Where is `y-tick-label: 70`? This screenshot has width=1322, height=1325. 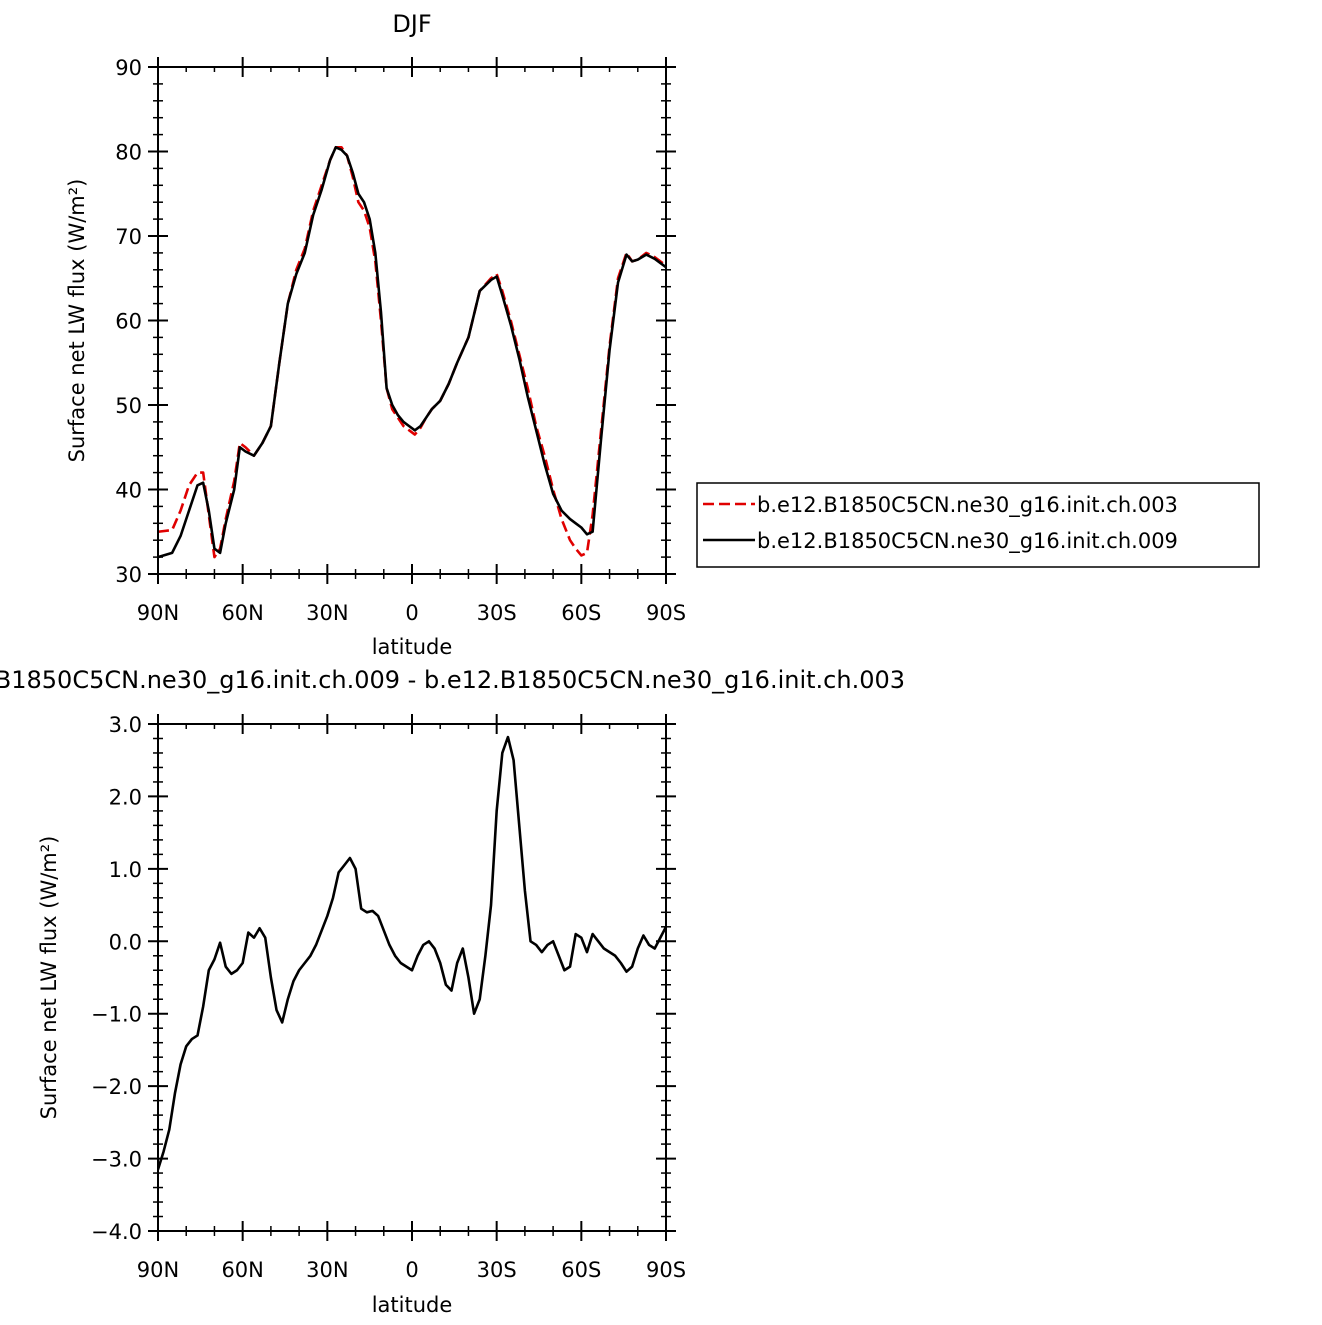
y-tick-label: 70 is located at coordinates (128, 237).